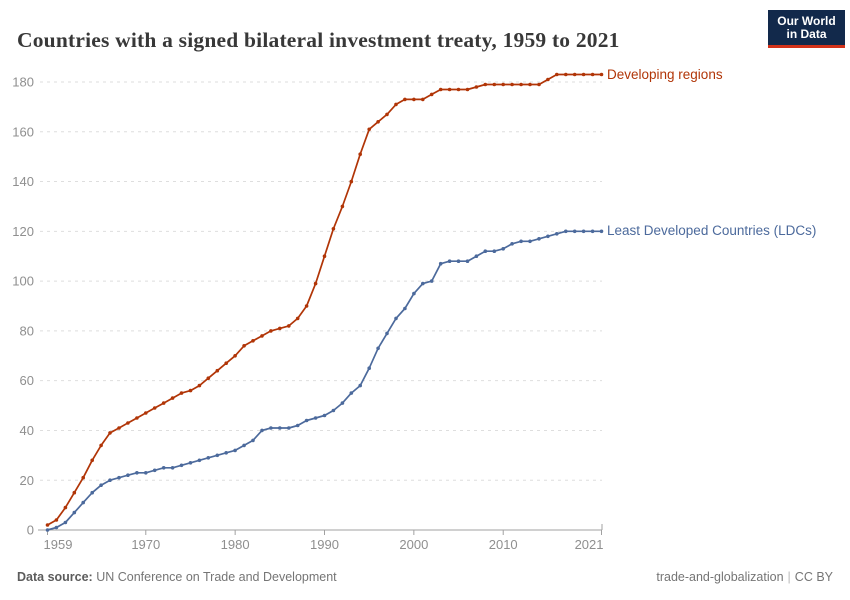 This screenshot has height=600, width=850. What do you see at coordinates (813, 577) in the screenshot?
I see `license-link: CC BY` at bounding box center [813, 577].